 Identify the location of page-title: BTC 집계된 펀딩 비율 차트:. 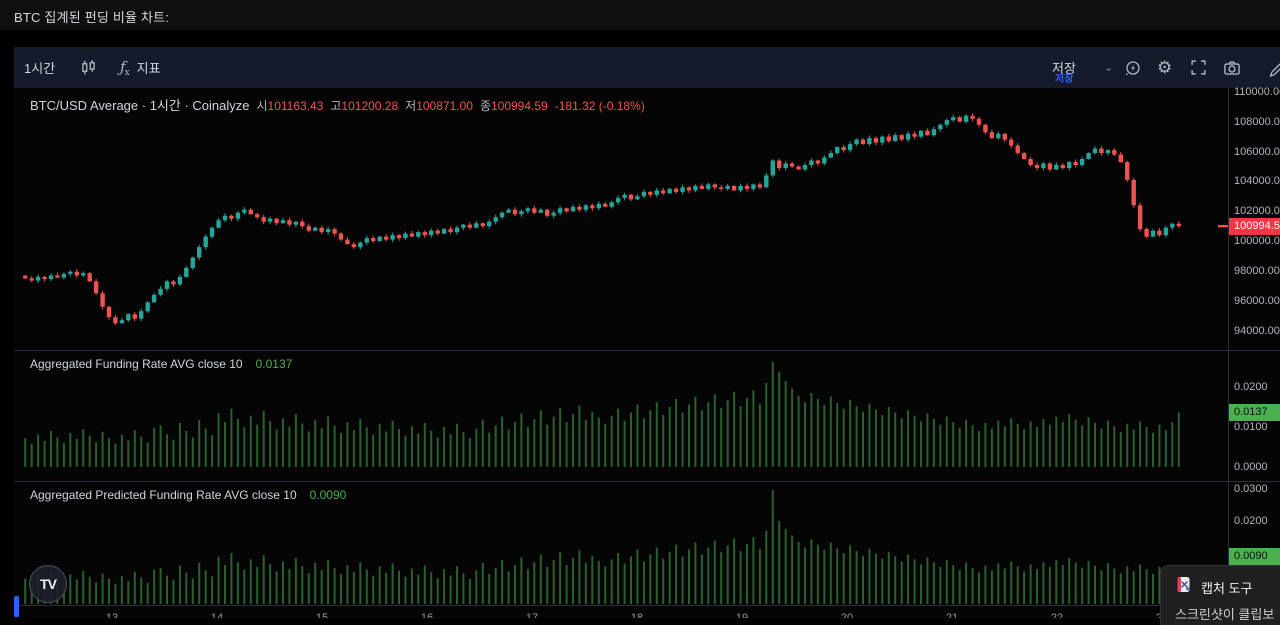
(92, 17).